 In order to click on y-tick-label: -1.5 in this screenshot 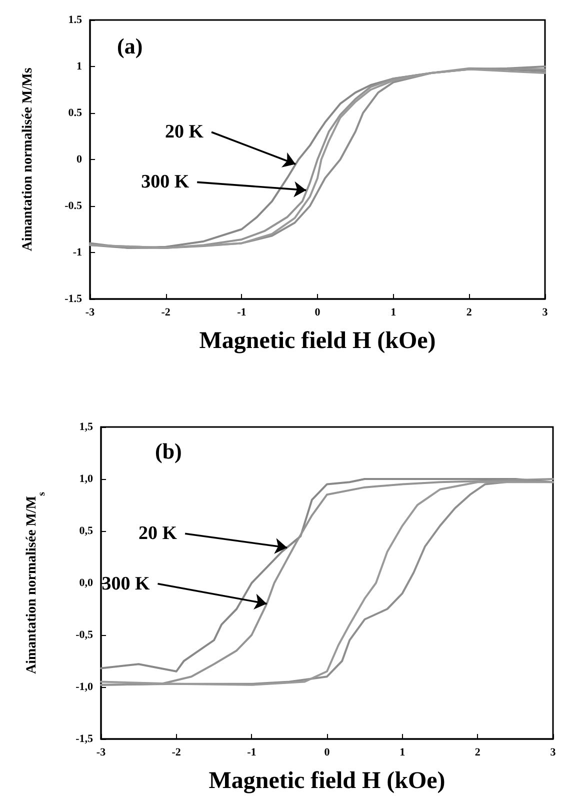, I will do `click(73, 299)`.